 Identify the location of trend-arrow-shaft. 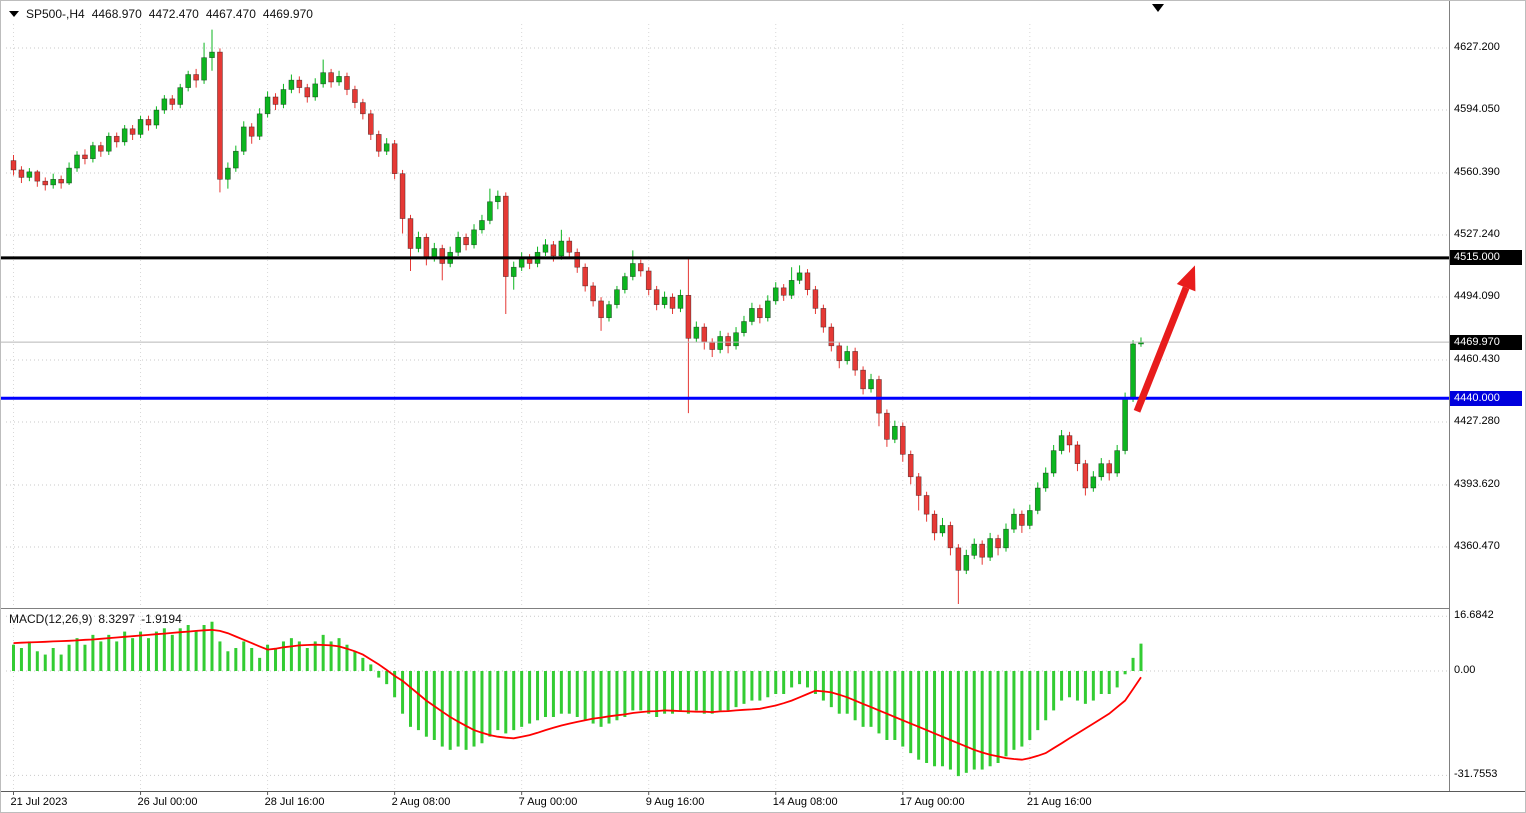
(1161, 349).